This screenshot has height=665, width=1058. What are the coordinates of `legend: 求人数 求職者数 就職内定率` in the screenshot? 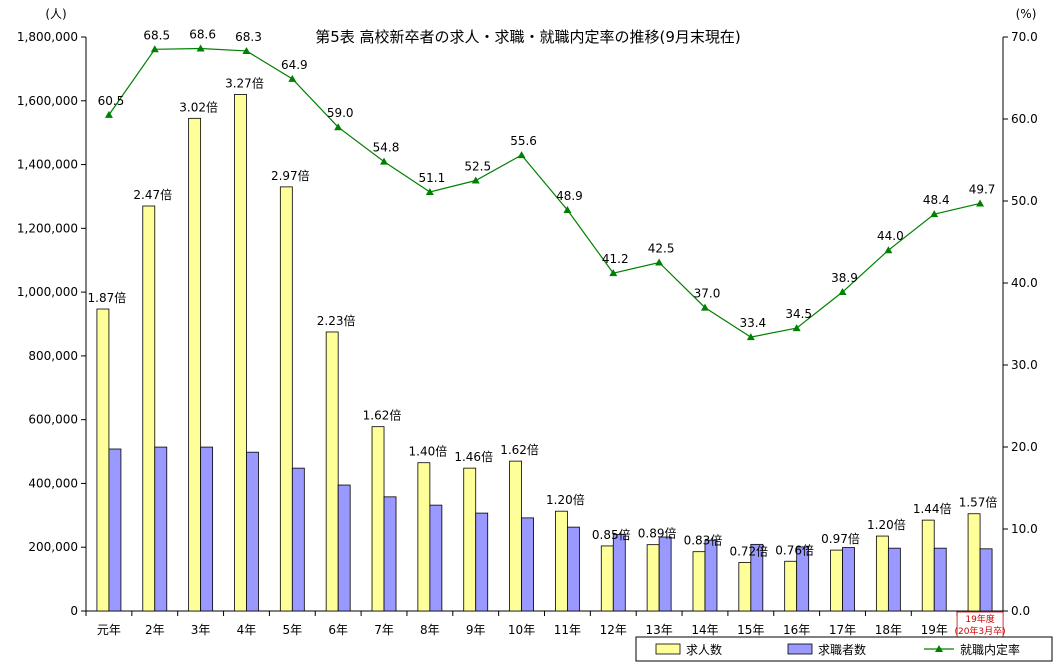 It's located at (844, 649).